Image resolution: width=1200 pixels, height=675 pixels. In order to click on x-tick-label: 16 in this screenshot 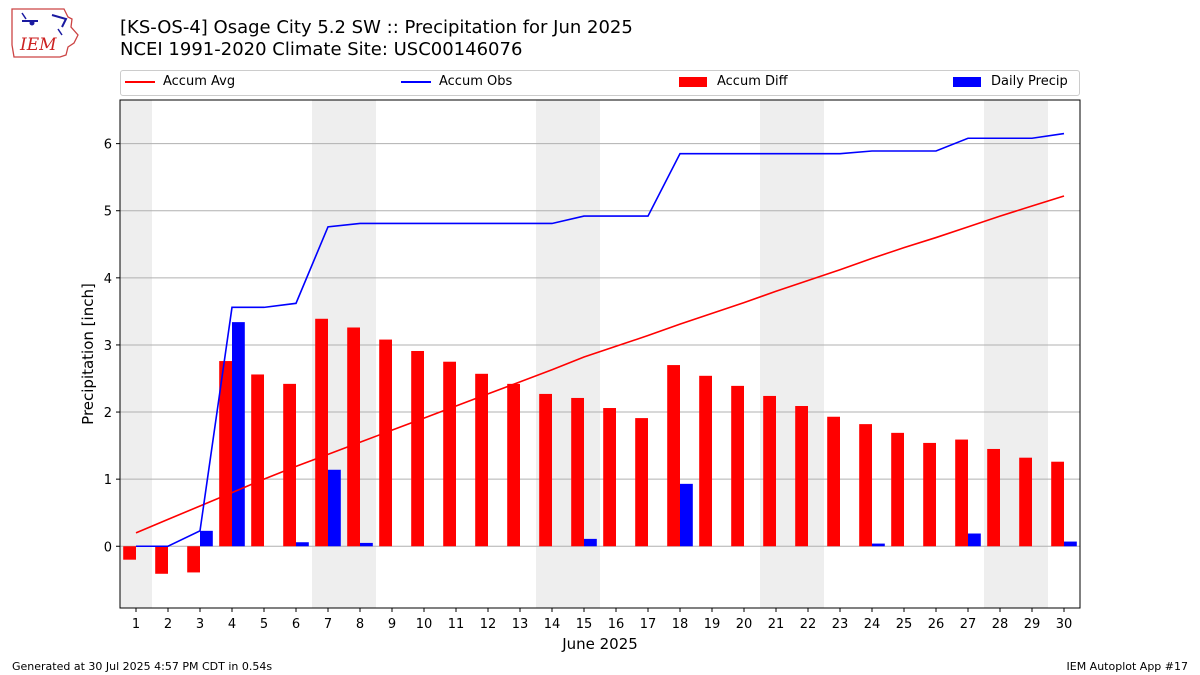, I will do `click(616, 624)`.